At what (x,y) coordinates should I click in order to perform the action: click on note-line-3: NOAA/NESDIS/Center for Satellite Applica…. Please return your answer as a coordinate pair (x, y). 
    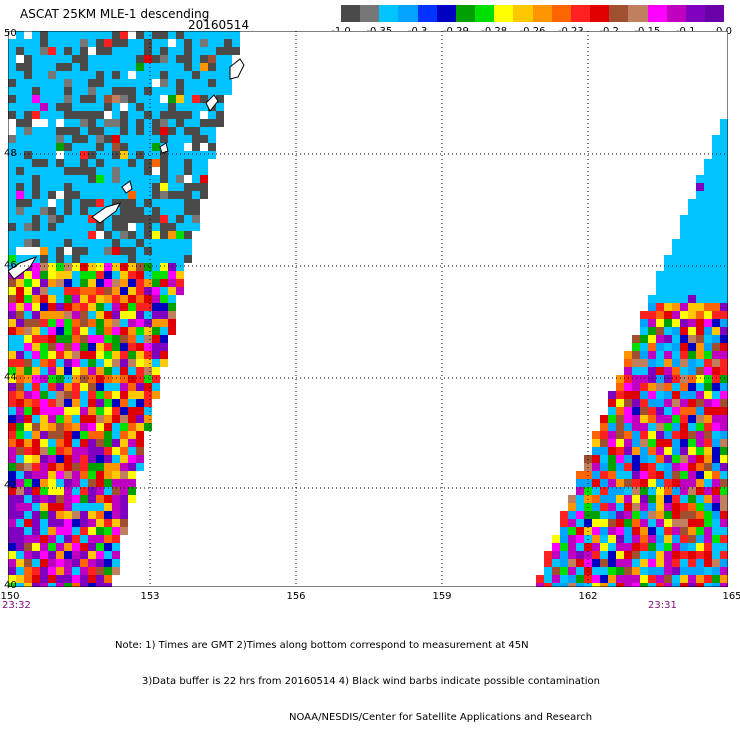
    Looking at the image, I should click on (441, 717).